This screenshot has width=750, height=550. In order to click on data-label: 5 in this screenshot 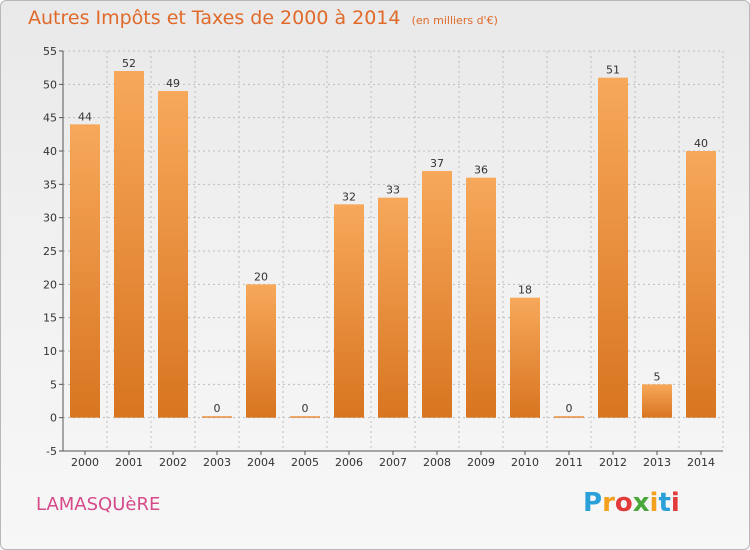, I will do `click(657, 376)`.